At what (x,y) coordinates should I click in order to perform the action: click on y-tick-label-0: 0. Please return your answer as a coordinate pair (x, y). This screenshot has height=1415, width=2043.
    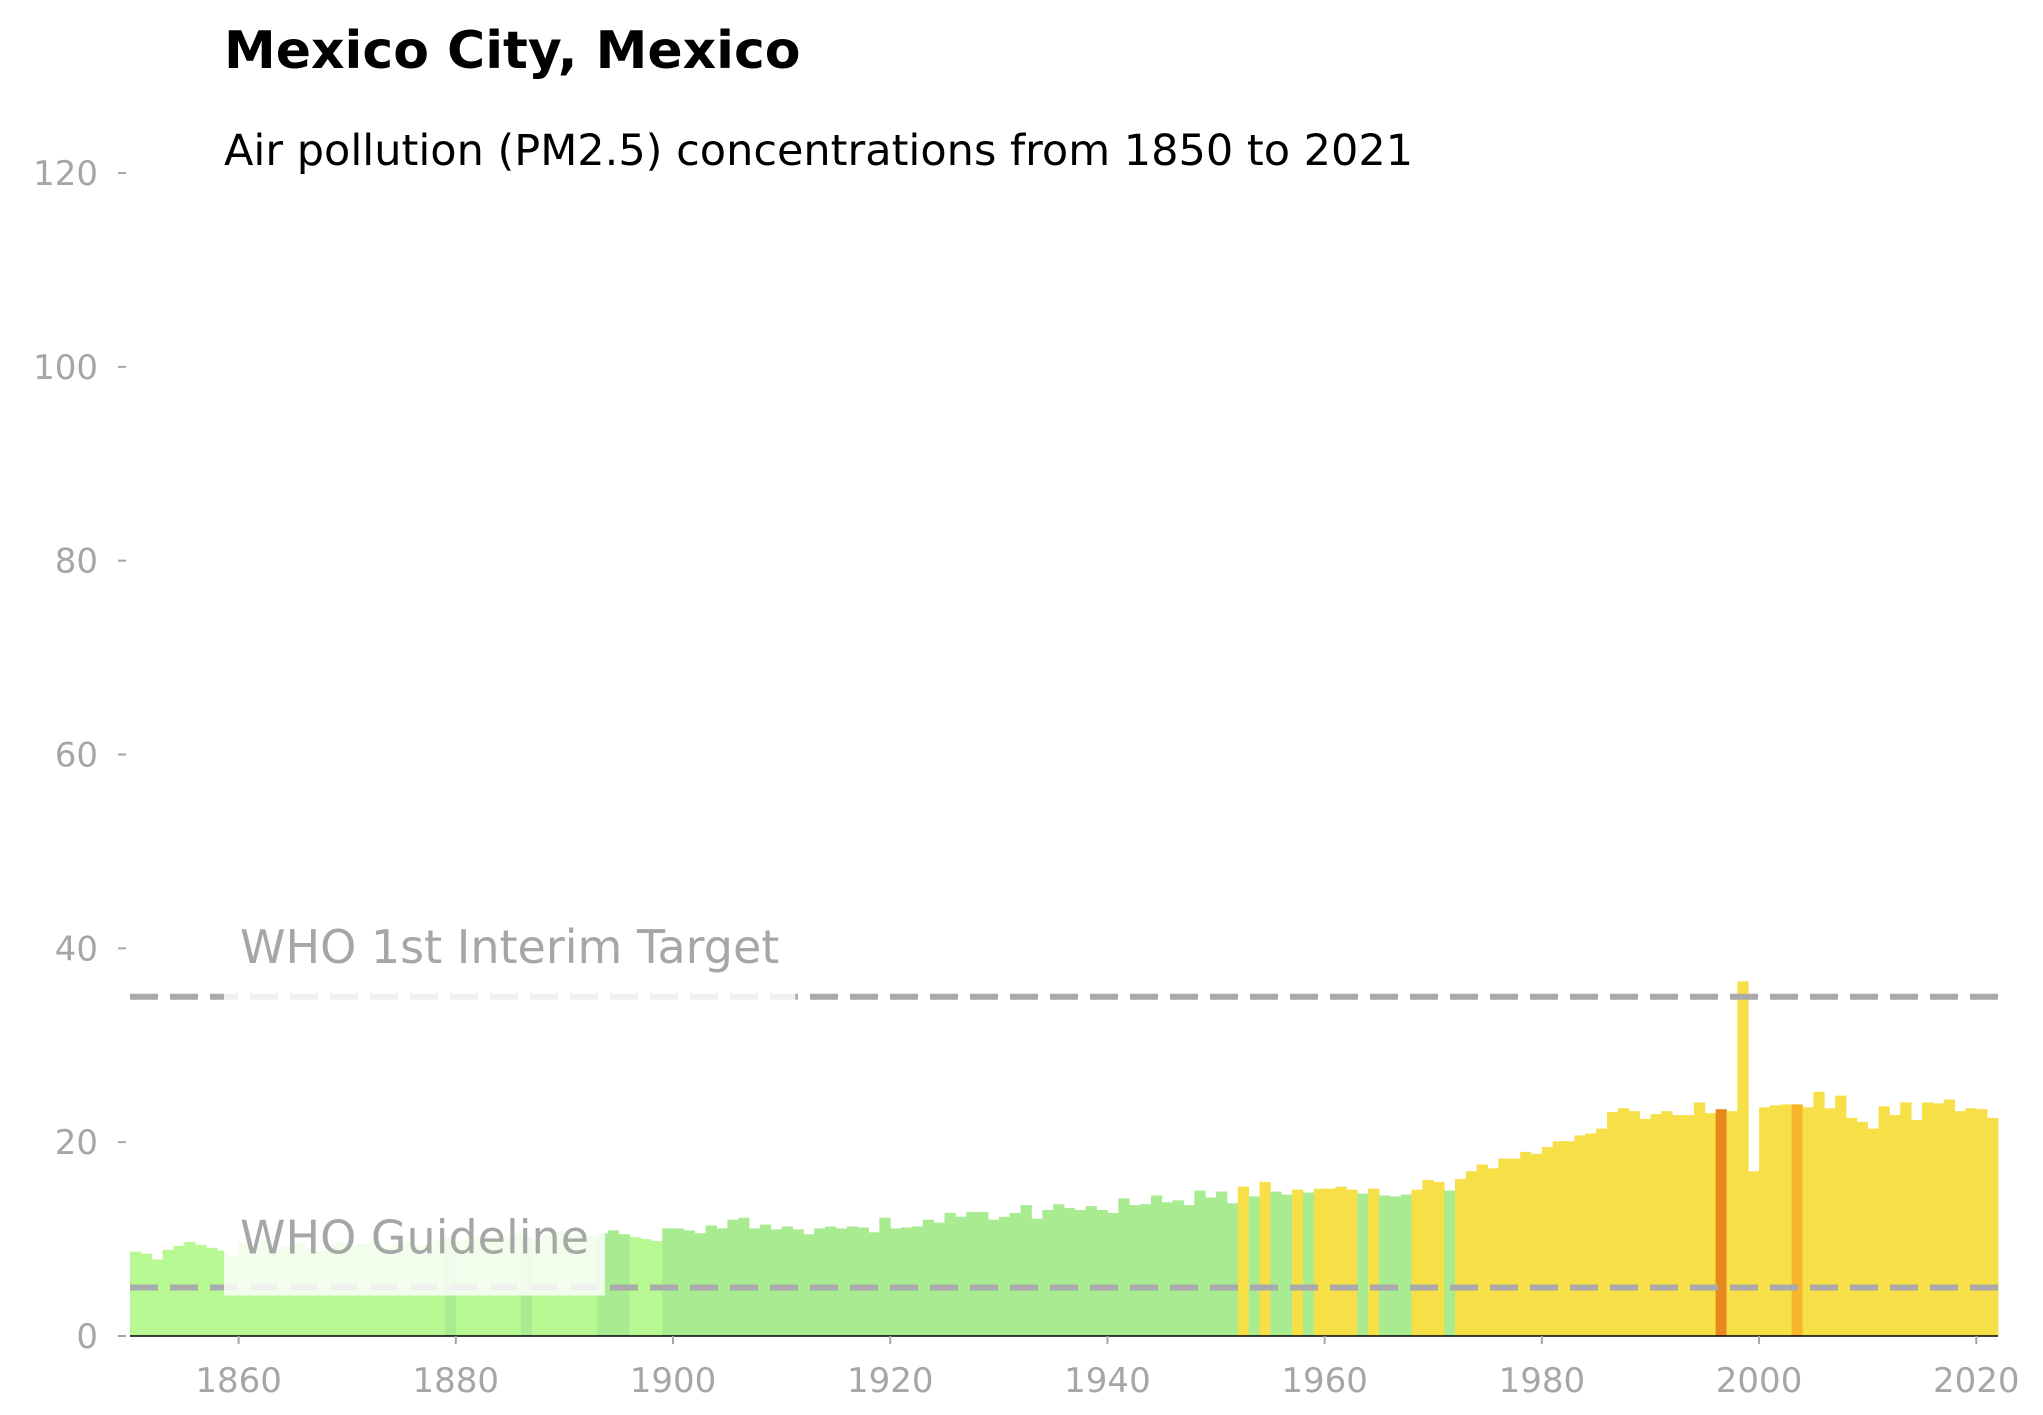
    Looking at the image, I should click on (87, 1337).